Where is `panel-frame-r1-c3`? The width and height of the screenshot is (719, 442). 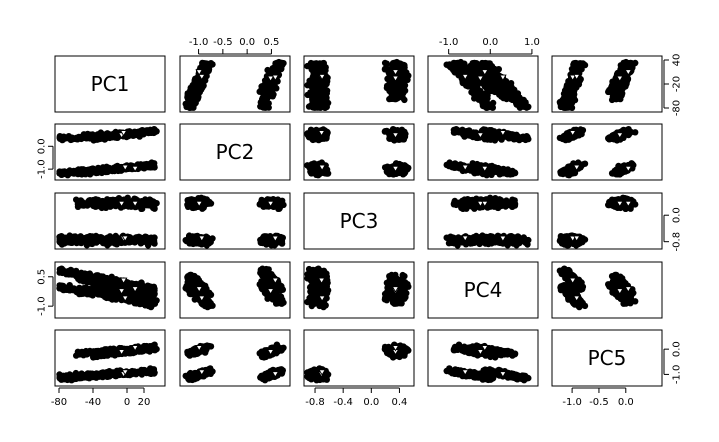
panel-frame-r1-c3 is located at coordinates (359, 84).